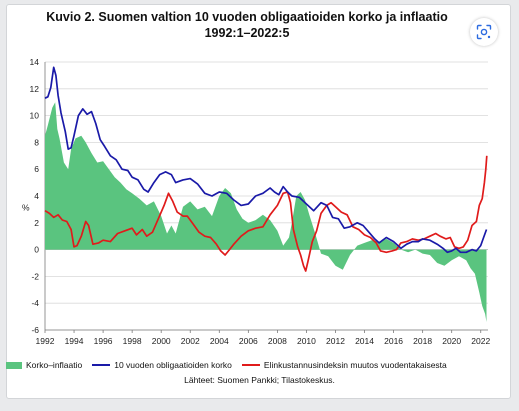 This screenshot has height=411, width=519. Describe the element at coordinates (247, 33) in the screenshot. I see `chart-title-line2: 1992:1–2022:5` at that location.